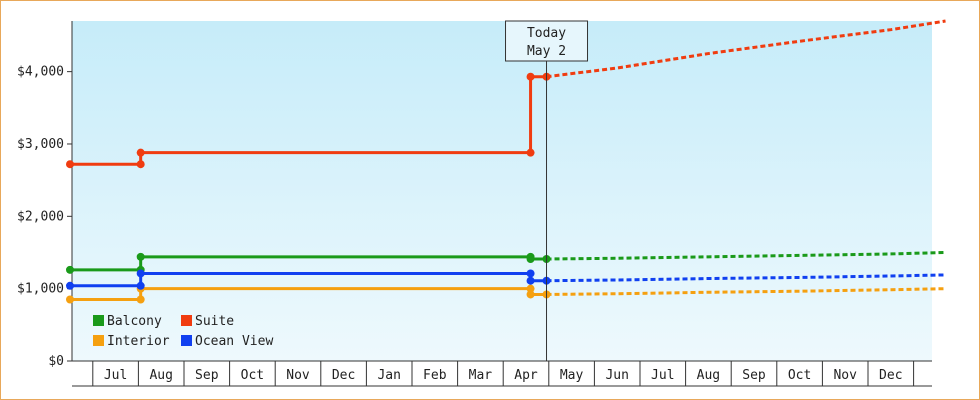 The width and height of the screenshot is (980, 400). I want to click on today-date: May 2, so click(546, 51).